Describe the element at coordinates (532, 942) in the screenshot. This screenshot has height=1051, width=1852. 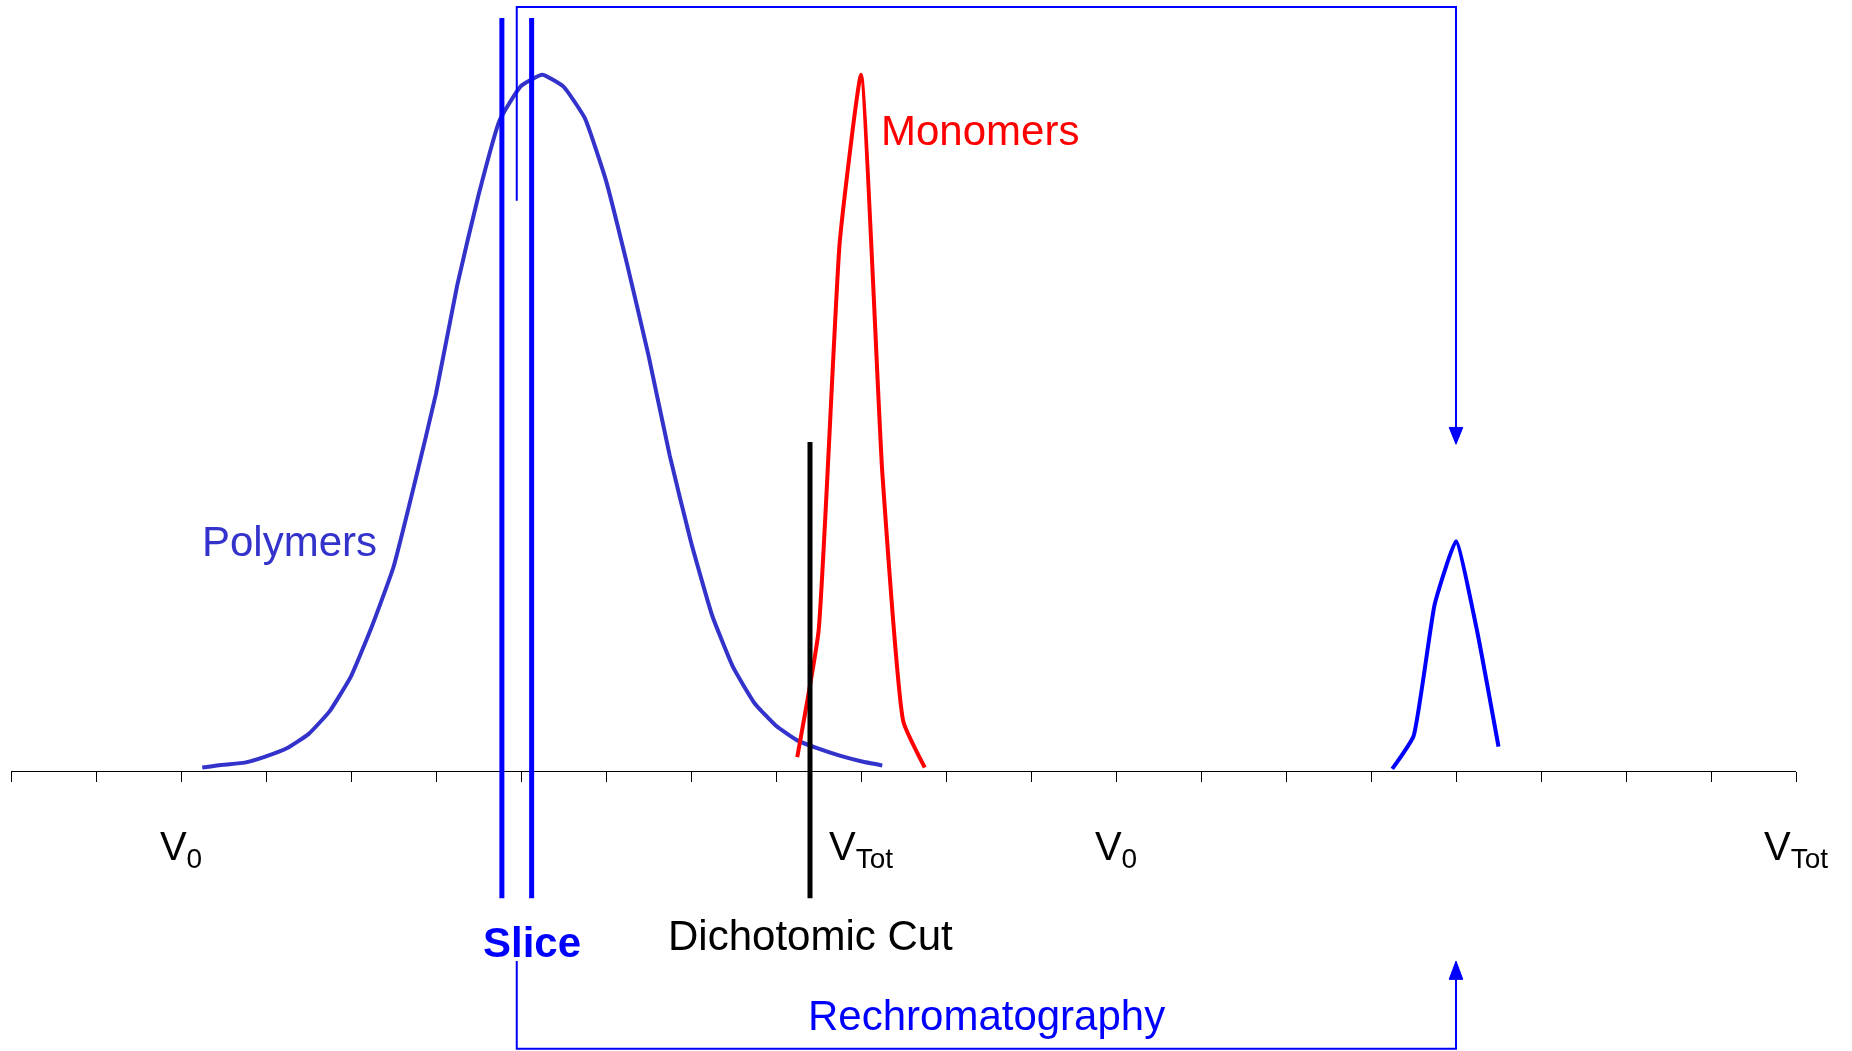
I see `text: Slice` at that location.